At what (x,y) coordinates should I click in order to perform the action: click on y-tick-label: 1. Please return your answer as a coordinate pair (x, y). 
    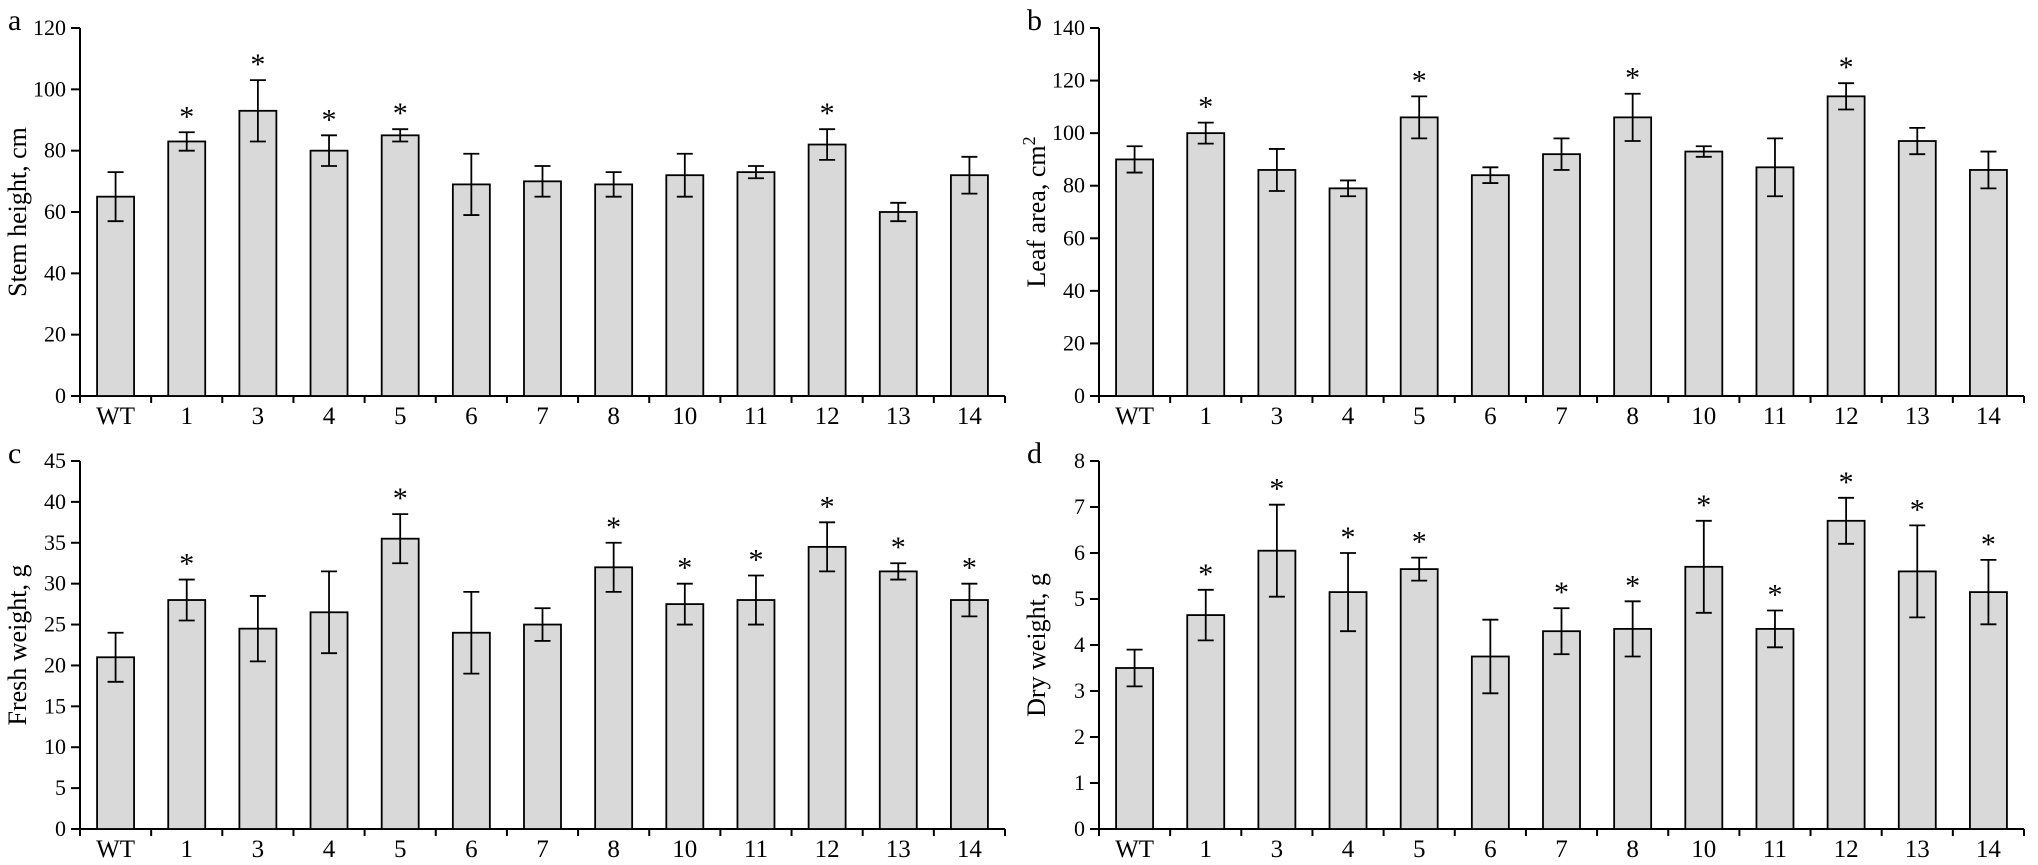
    Looking at the image, I should click on (1079, 782).